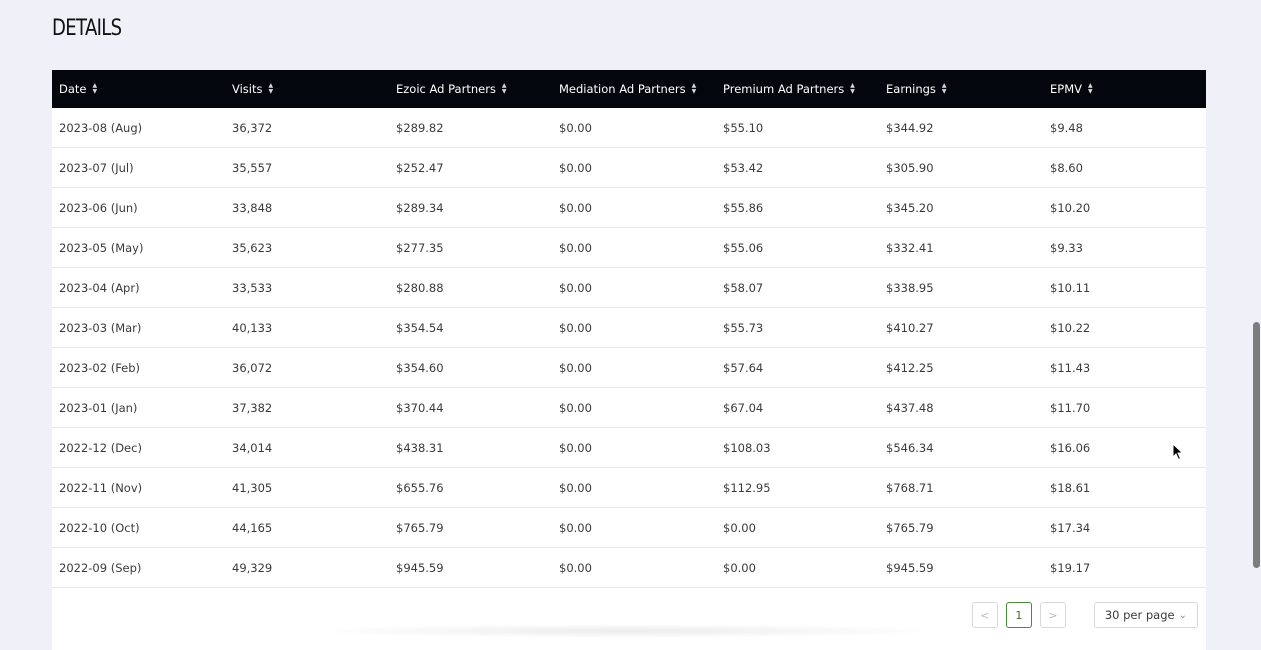 Image resolution: width=1261 pixels, height=650 pixels. I want to click on table-cell: $57.64, so click(743, 367).